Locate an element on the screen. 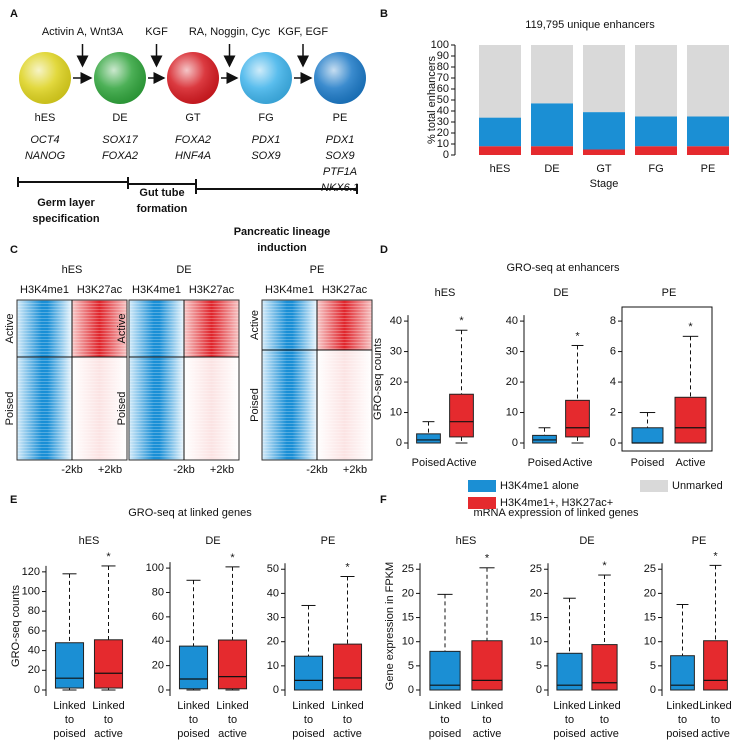 The width and height of the screenshot is (738, 750). phase-label: induction is located at coordinates (282, 248).